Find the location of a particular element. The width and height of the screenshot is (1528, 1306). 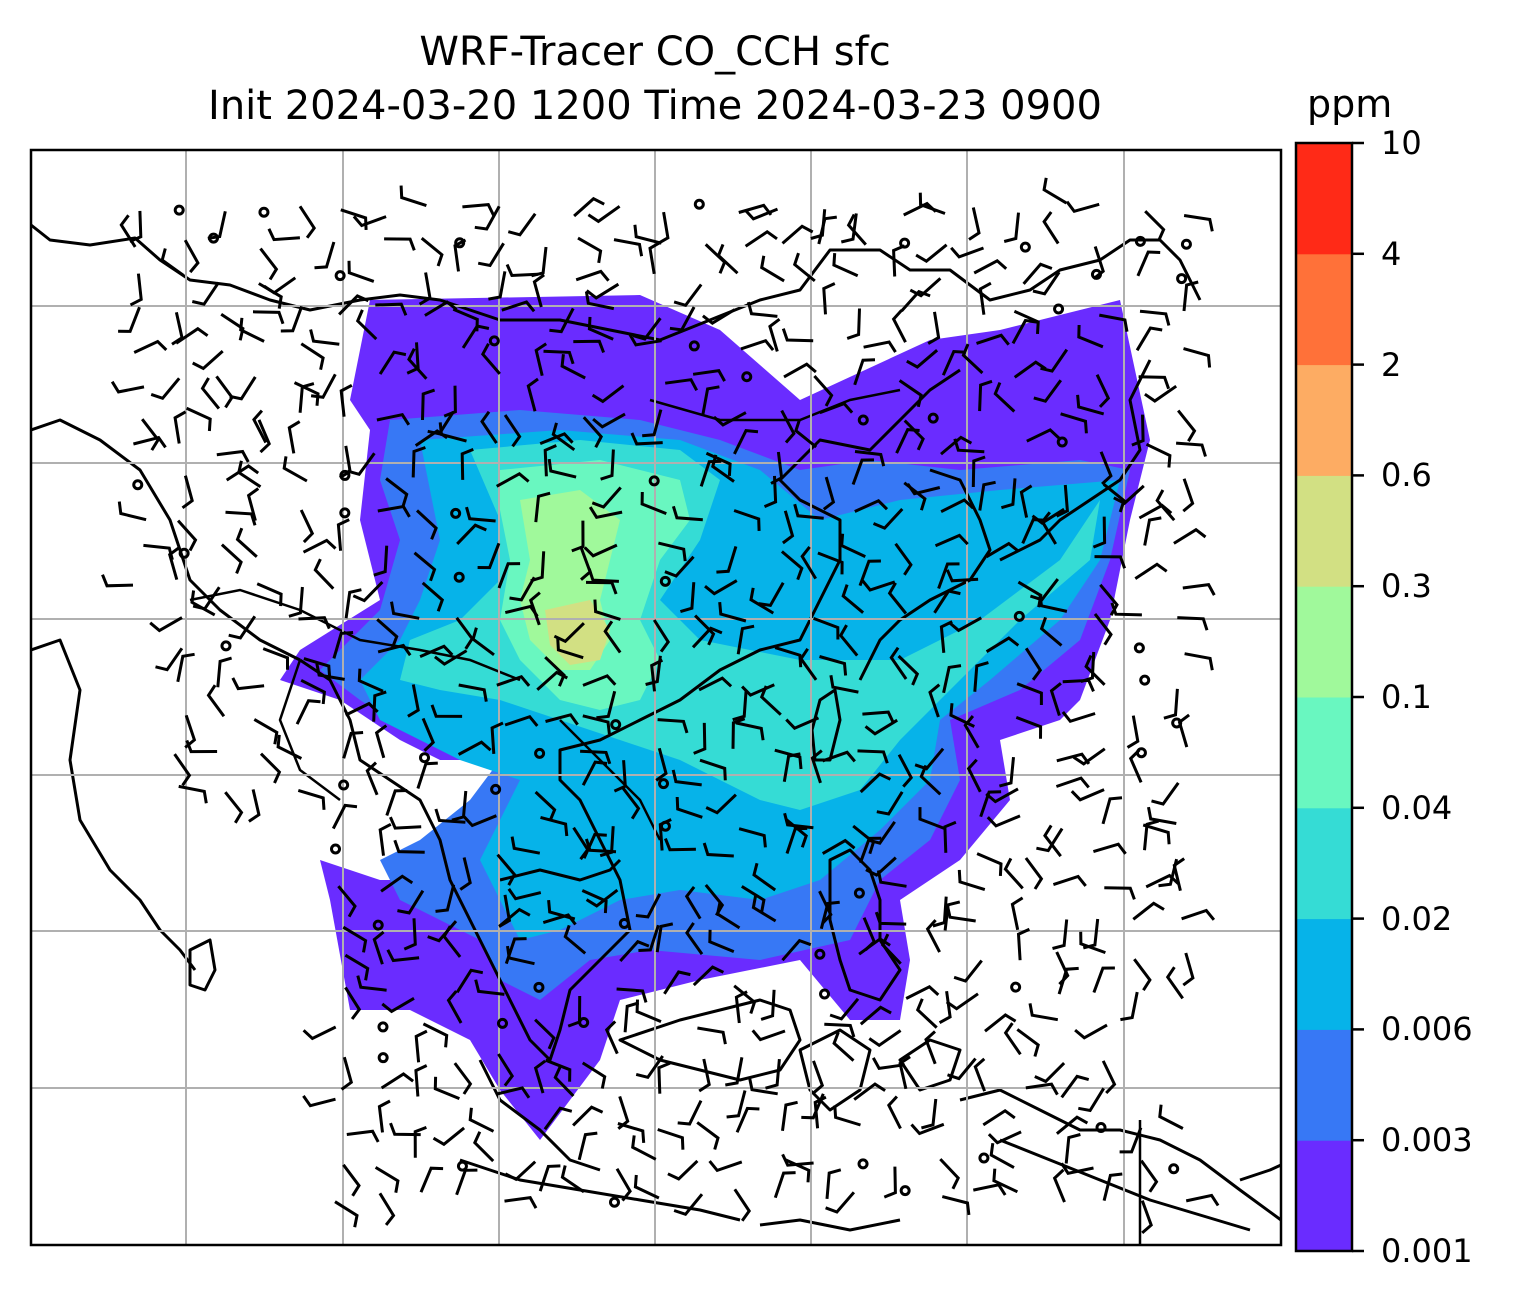

colorbar-tick-label: 0.04 is located at coordinates (1417, 807).